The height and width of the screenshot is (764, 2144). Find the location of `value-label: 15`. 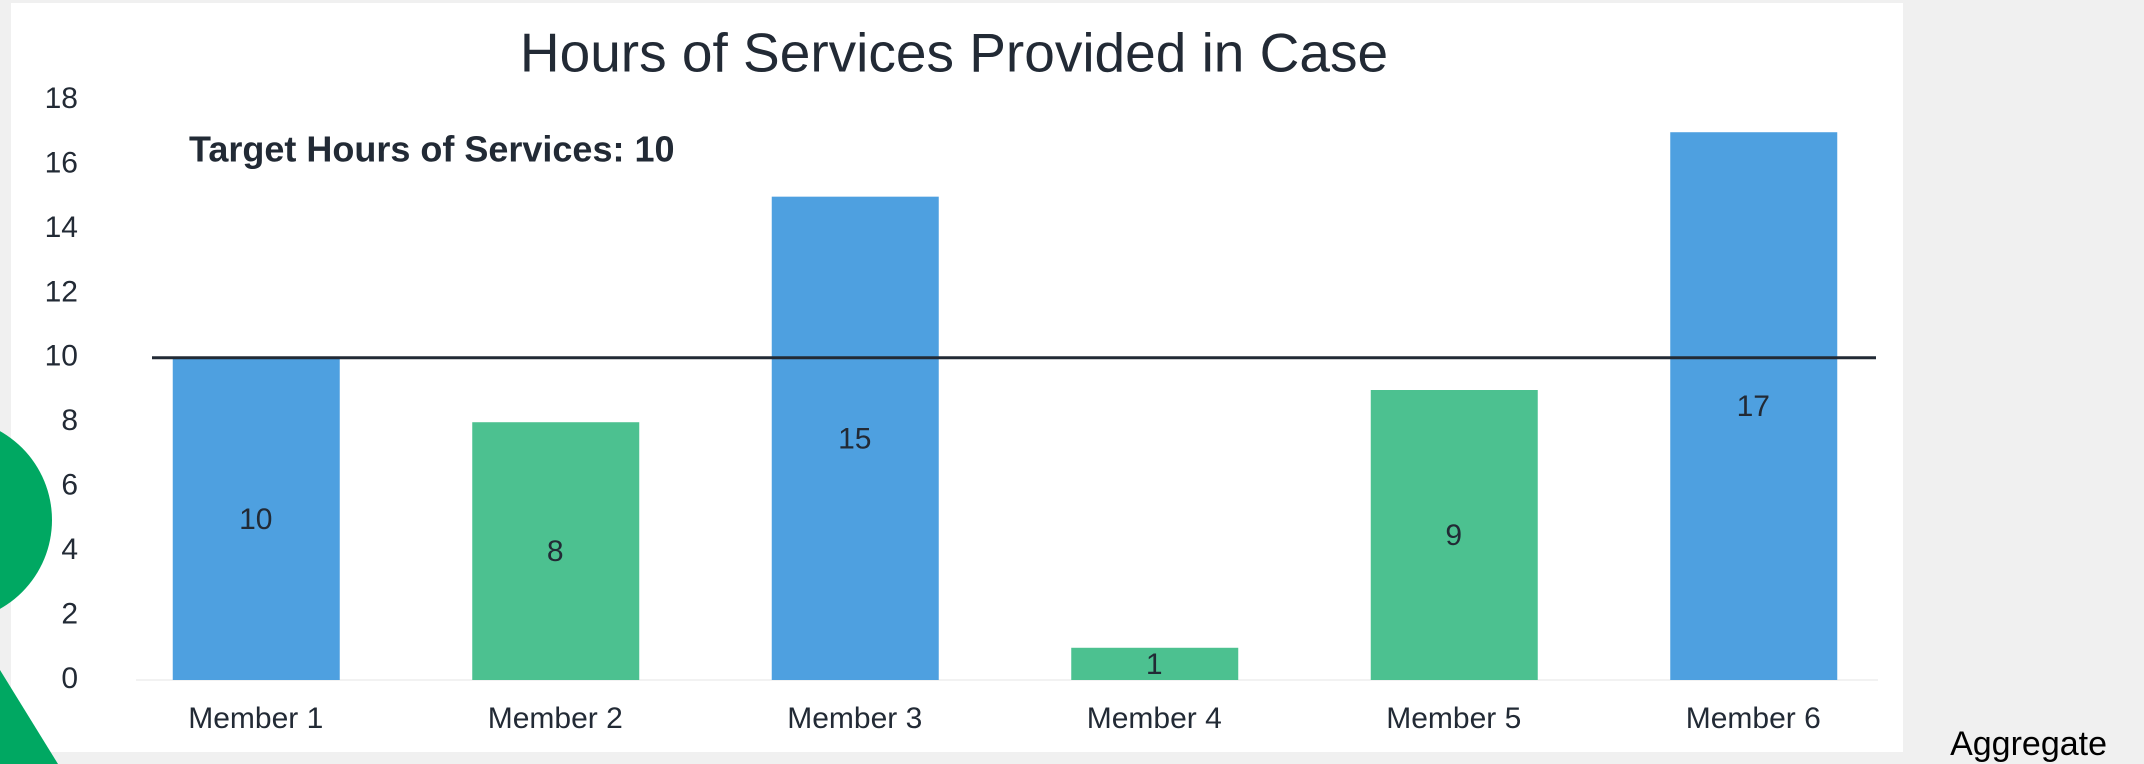

value-label: 15 is located at coordinates (854, 438).